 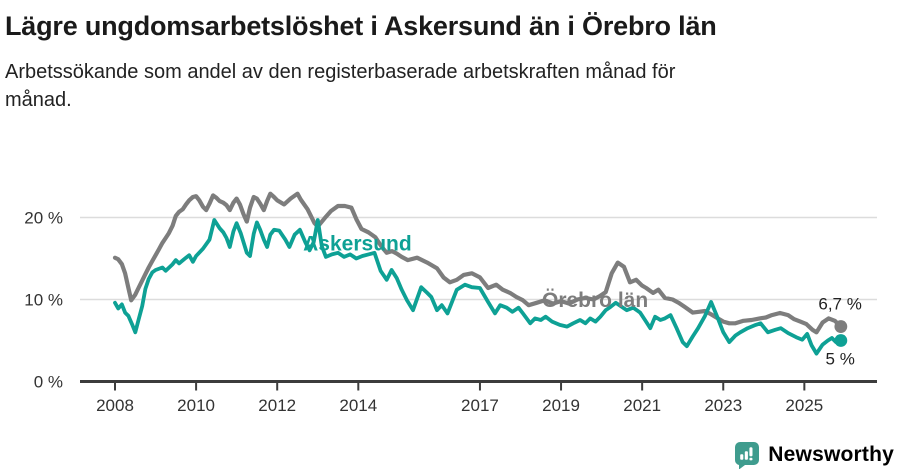 I want to click on x-axis-label: 2021, so click(x=642, y=405).